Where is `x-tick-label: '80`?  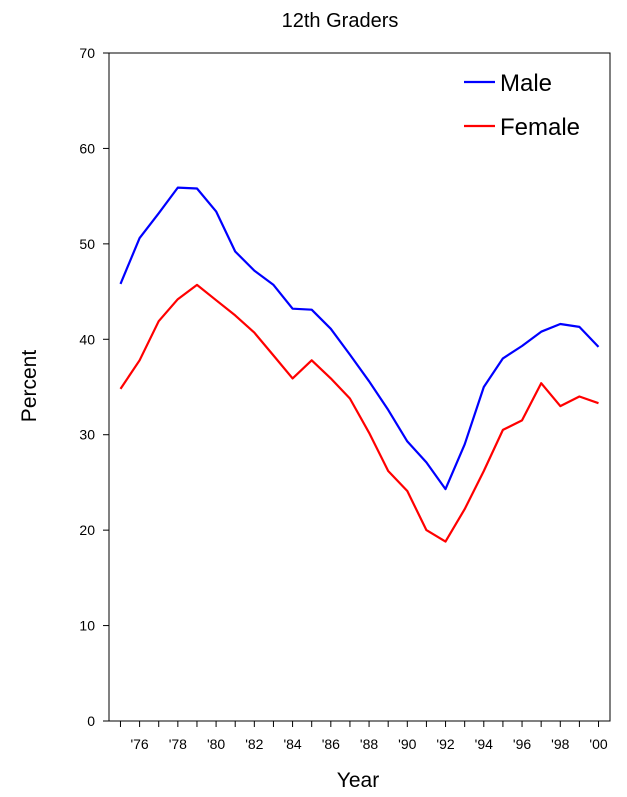
x-tick-label: '80 is located at coordinates (216, 744).